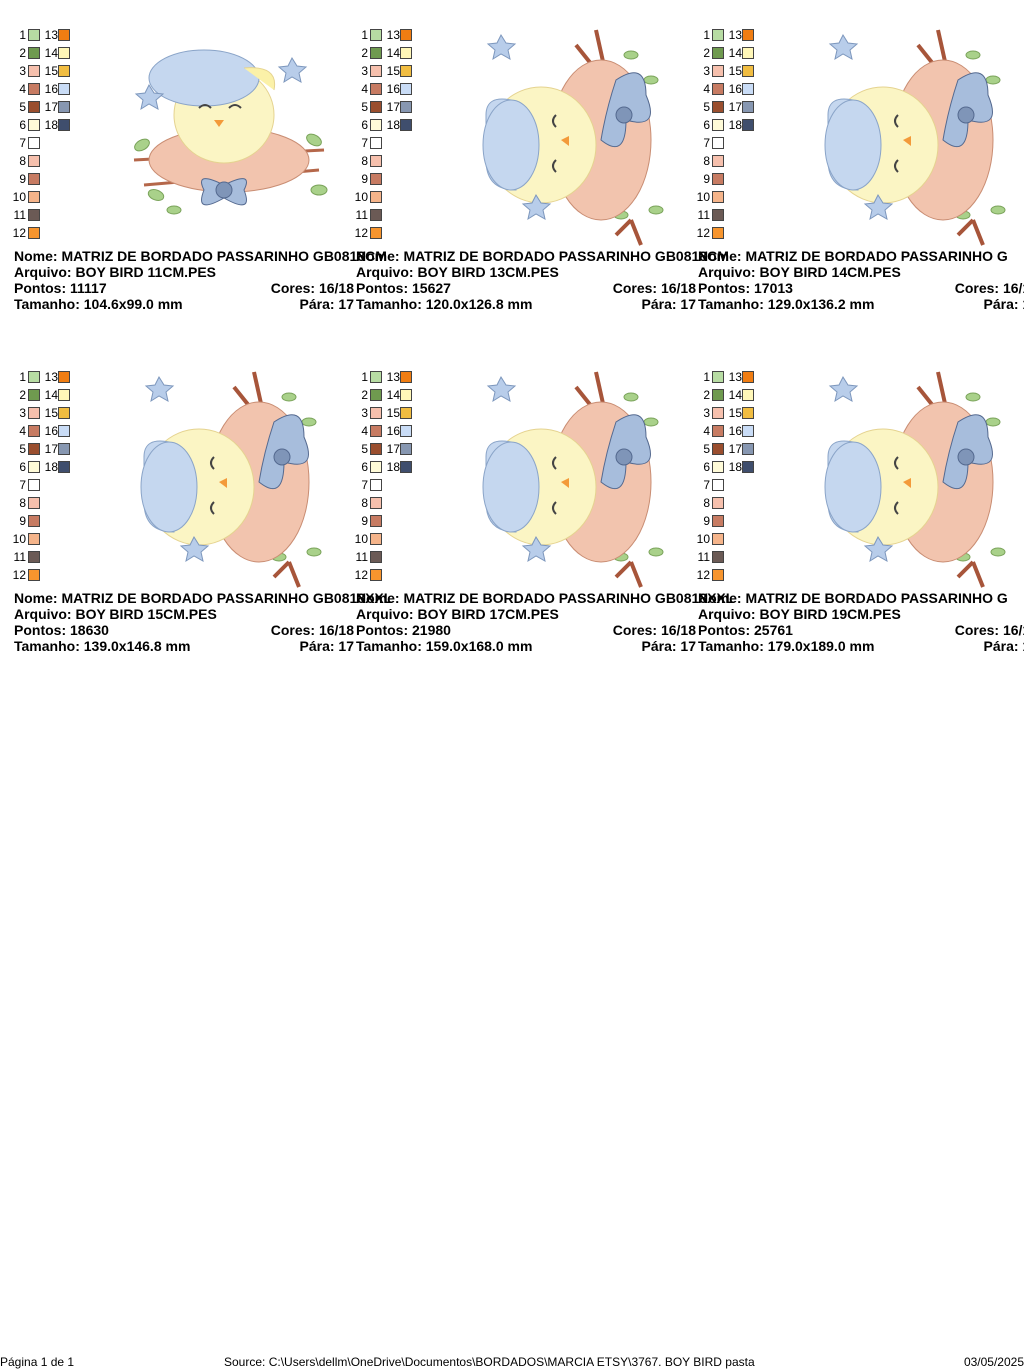  I want to click on color-number: 9, so click(706, 521).